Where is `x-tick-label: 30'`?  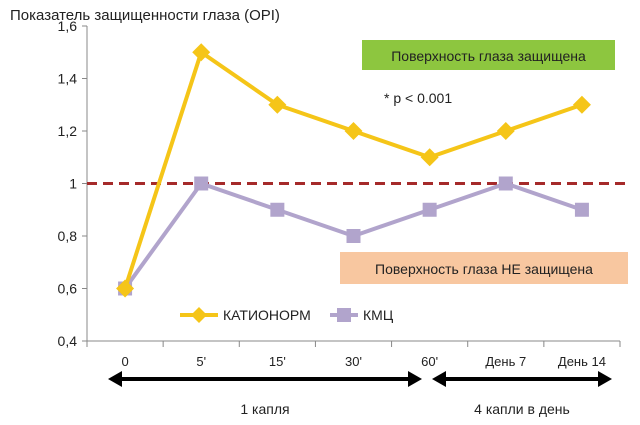
x-tick-label: 30' is located at coordinates (353, 361).